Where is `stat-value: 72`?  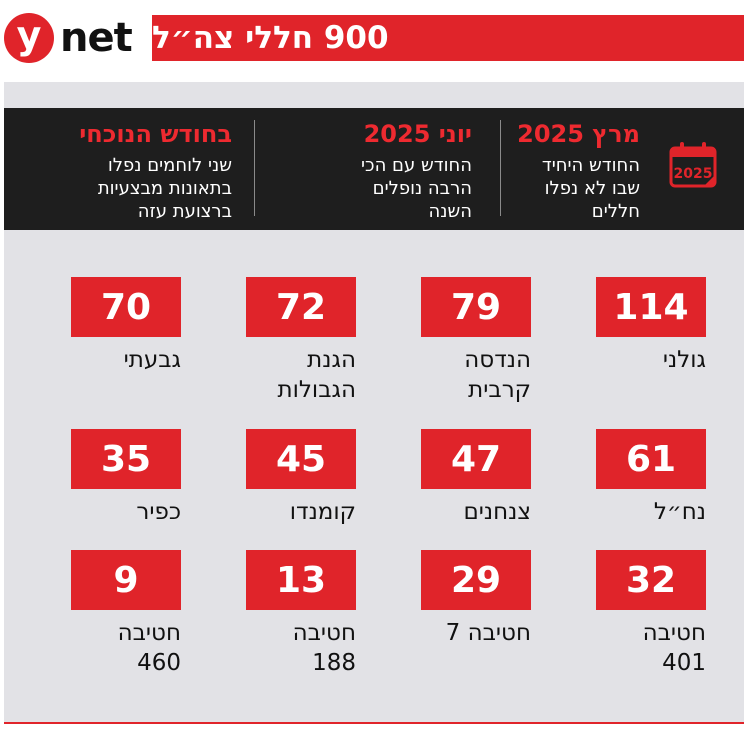 stat-value: 72 is located at coordinates (301, 307).